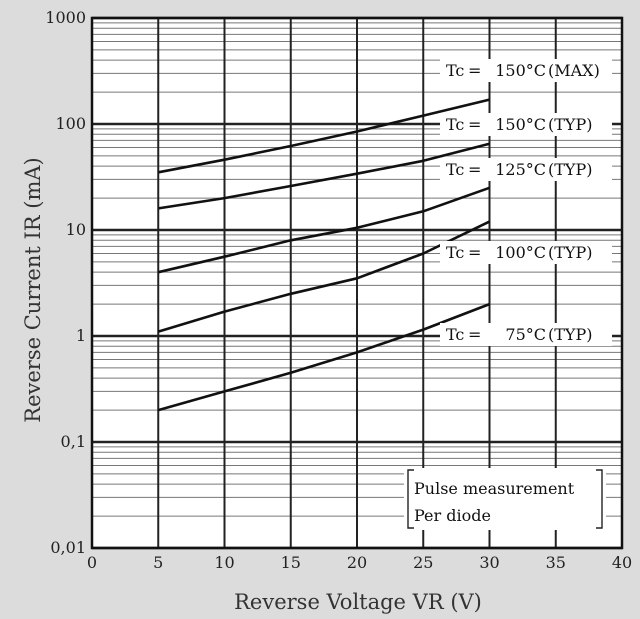 This screenshot has height=619, width=640. Describe the element at coordinates (622, 562) in the screenshot. I see `x-tick-label: 40` at that location.